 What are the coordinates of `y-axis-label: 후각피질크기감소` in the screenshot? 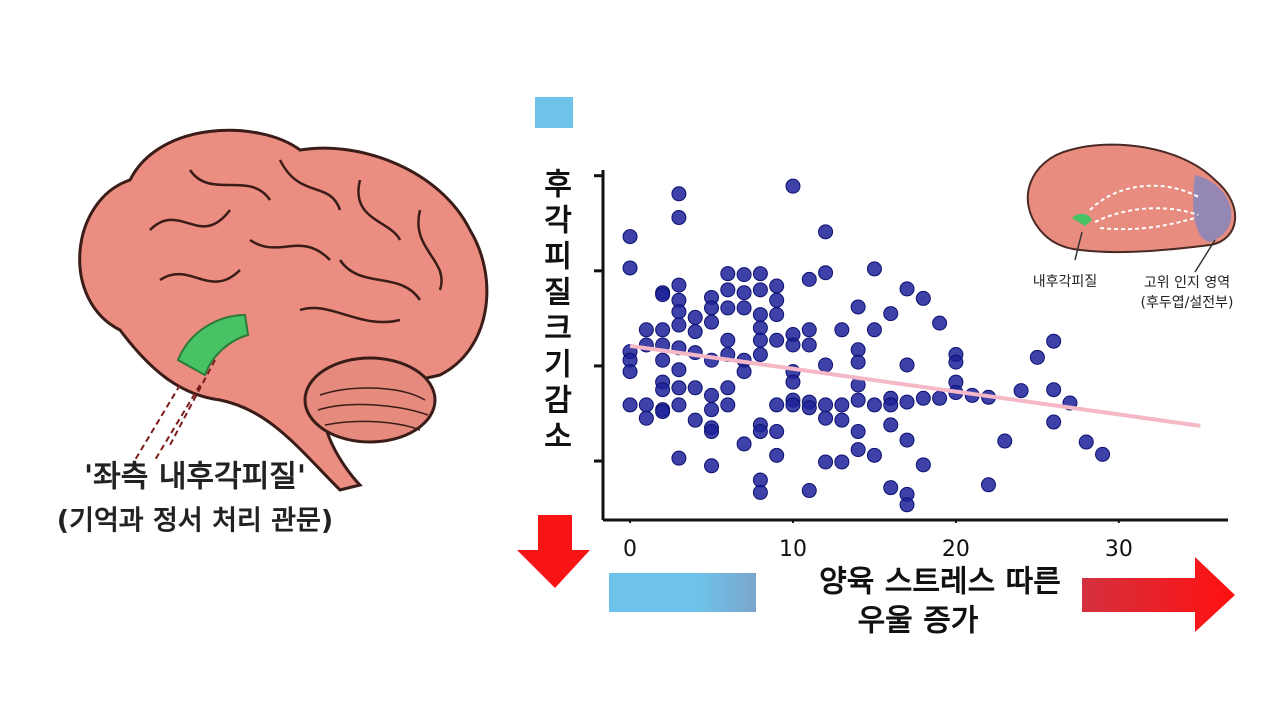 It's located at (554, 312).